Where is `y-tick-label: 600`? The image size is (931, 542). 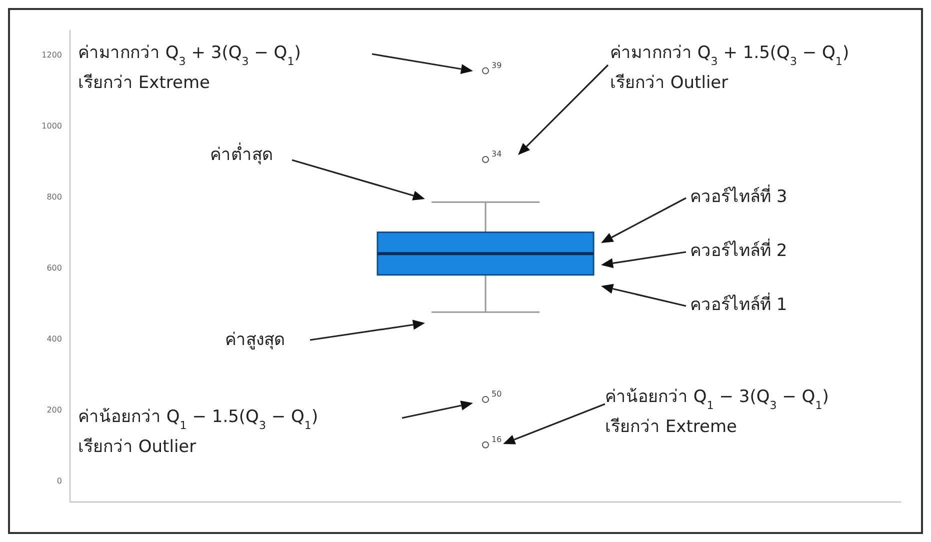 y-tick-label: 600 is located at coordinates (54, 268).